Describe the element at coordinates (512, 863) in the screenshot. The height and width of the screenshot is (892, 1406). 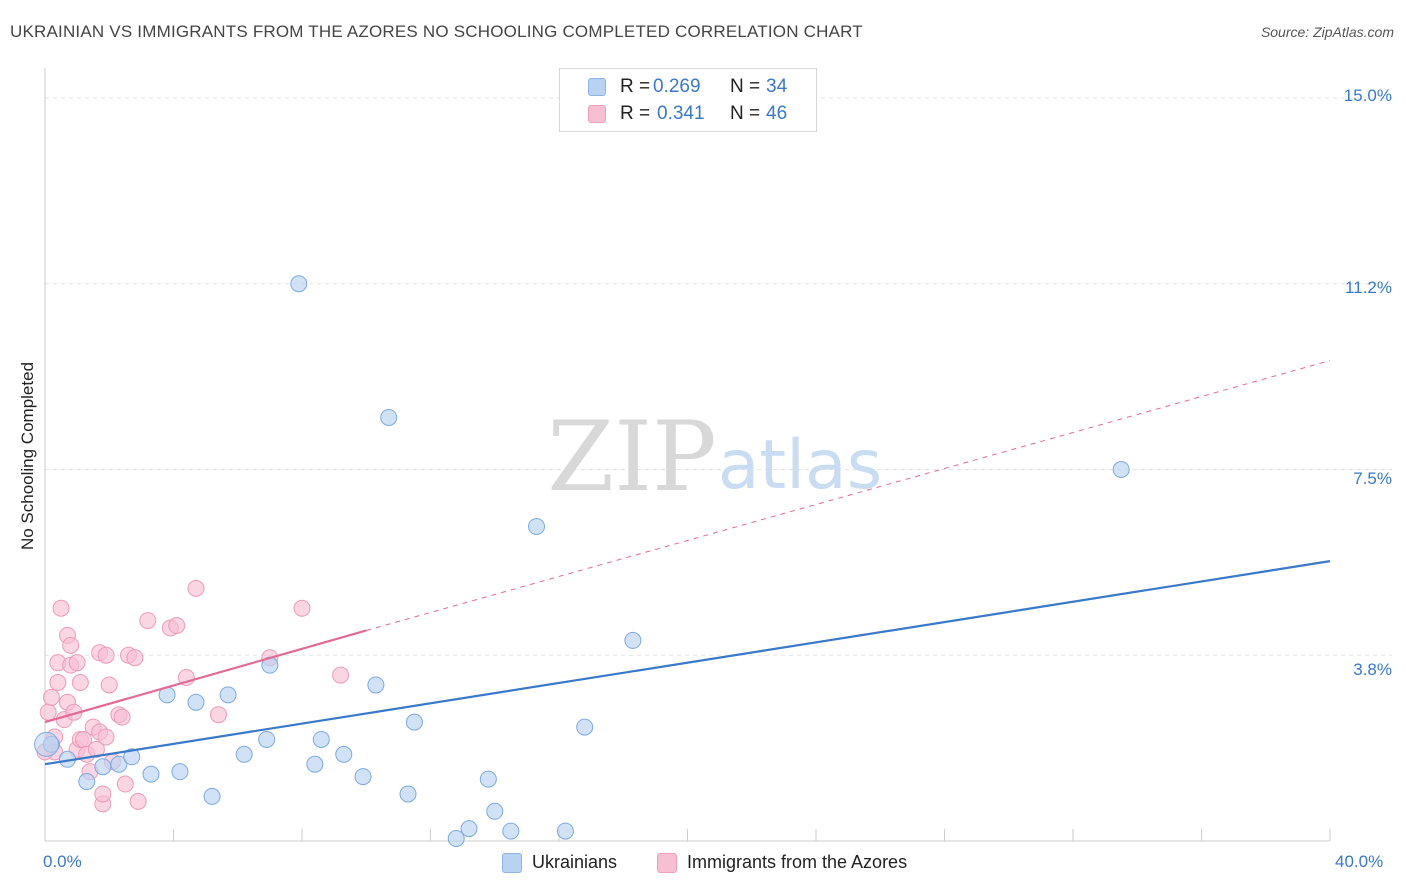
I see `bottom-legend-swatch-blue` at that location.